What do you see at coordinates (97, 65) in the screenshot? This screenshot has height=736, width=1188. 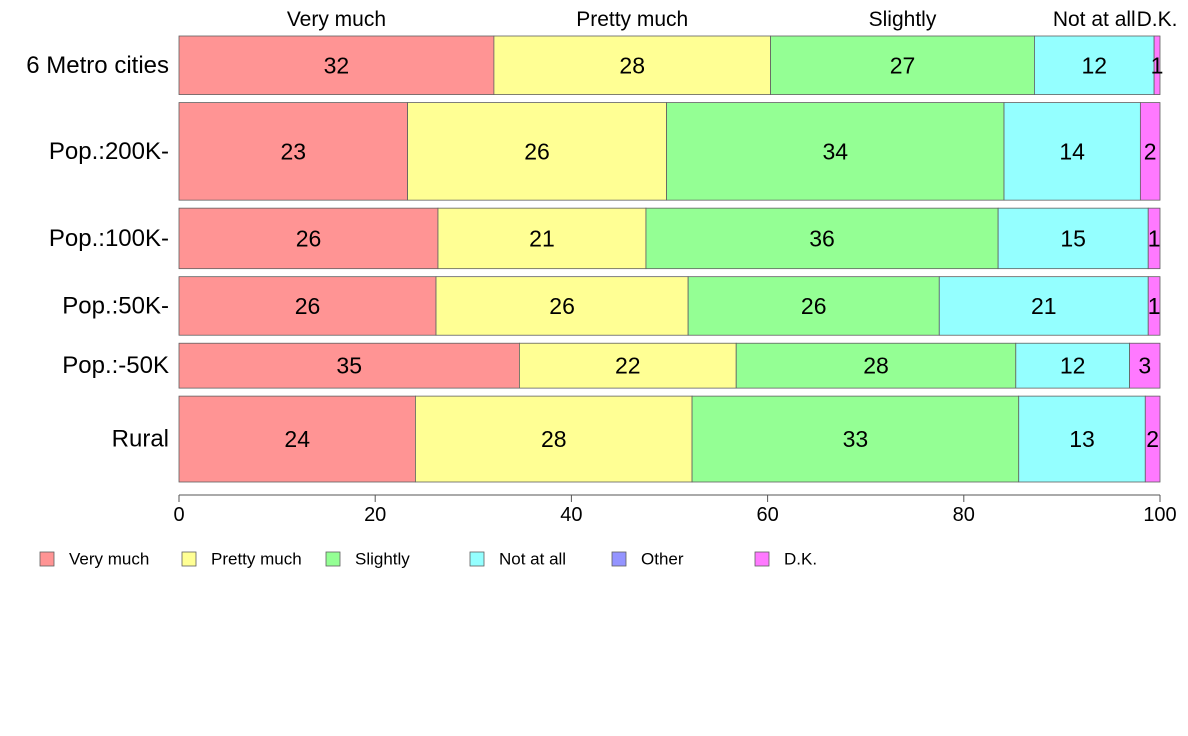 I see `category-label: 6 Metro cities` at bounding box center [97, 65].